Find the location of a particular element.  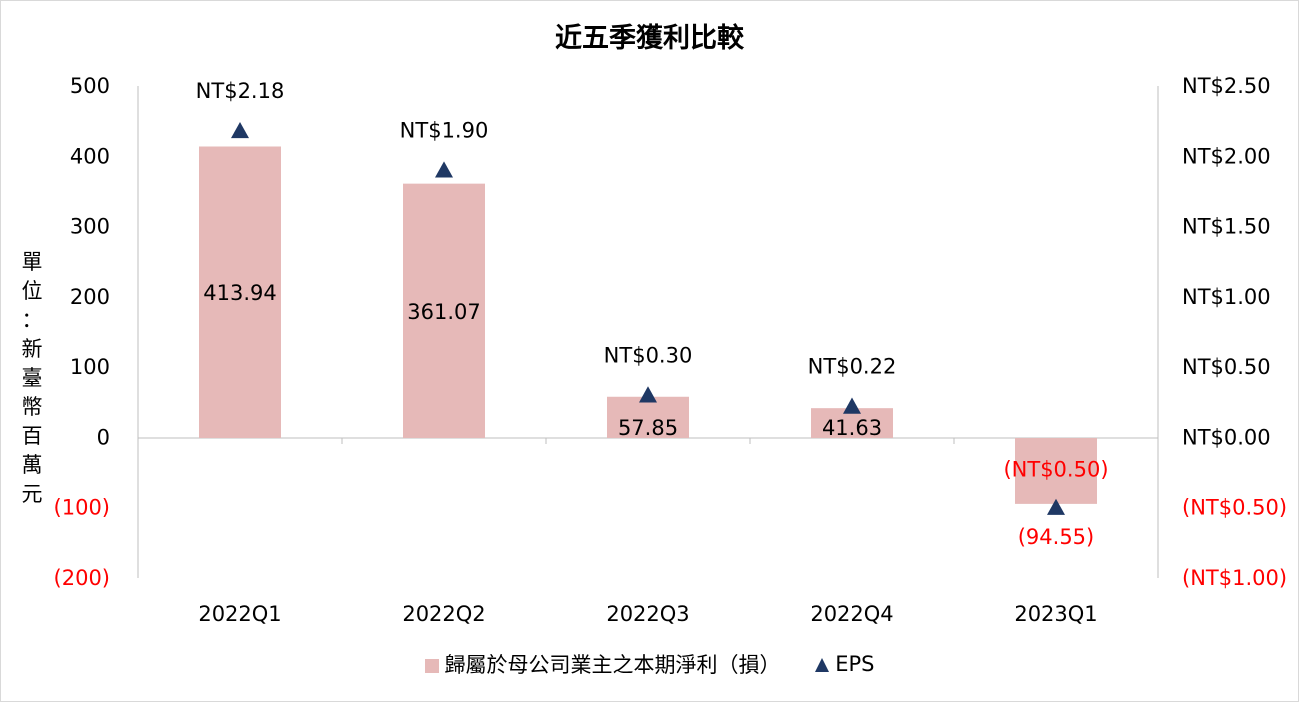

y-axis-unit-label: 單 位 ： 新 臺 幣 百 萬 元 is located at coordinates (32, 378).